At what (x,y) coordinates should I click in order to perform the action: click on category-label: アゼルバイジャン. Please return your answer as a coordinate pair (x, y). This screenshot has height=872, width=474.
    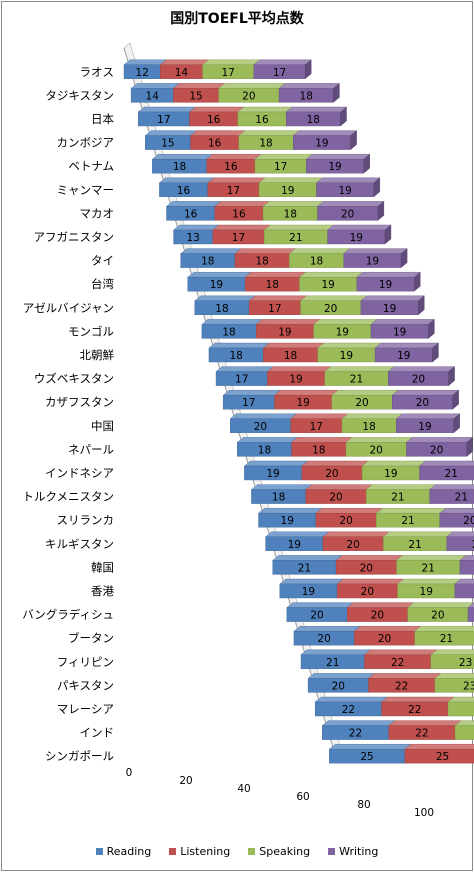
    Looking at the image, I should click on (68, 308).